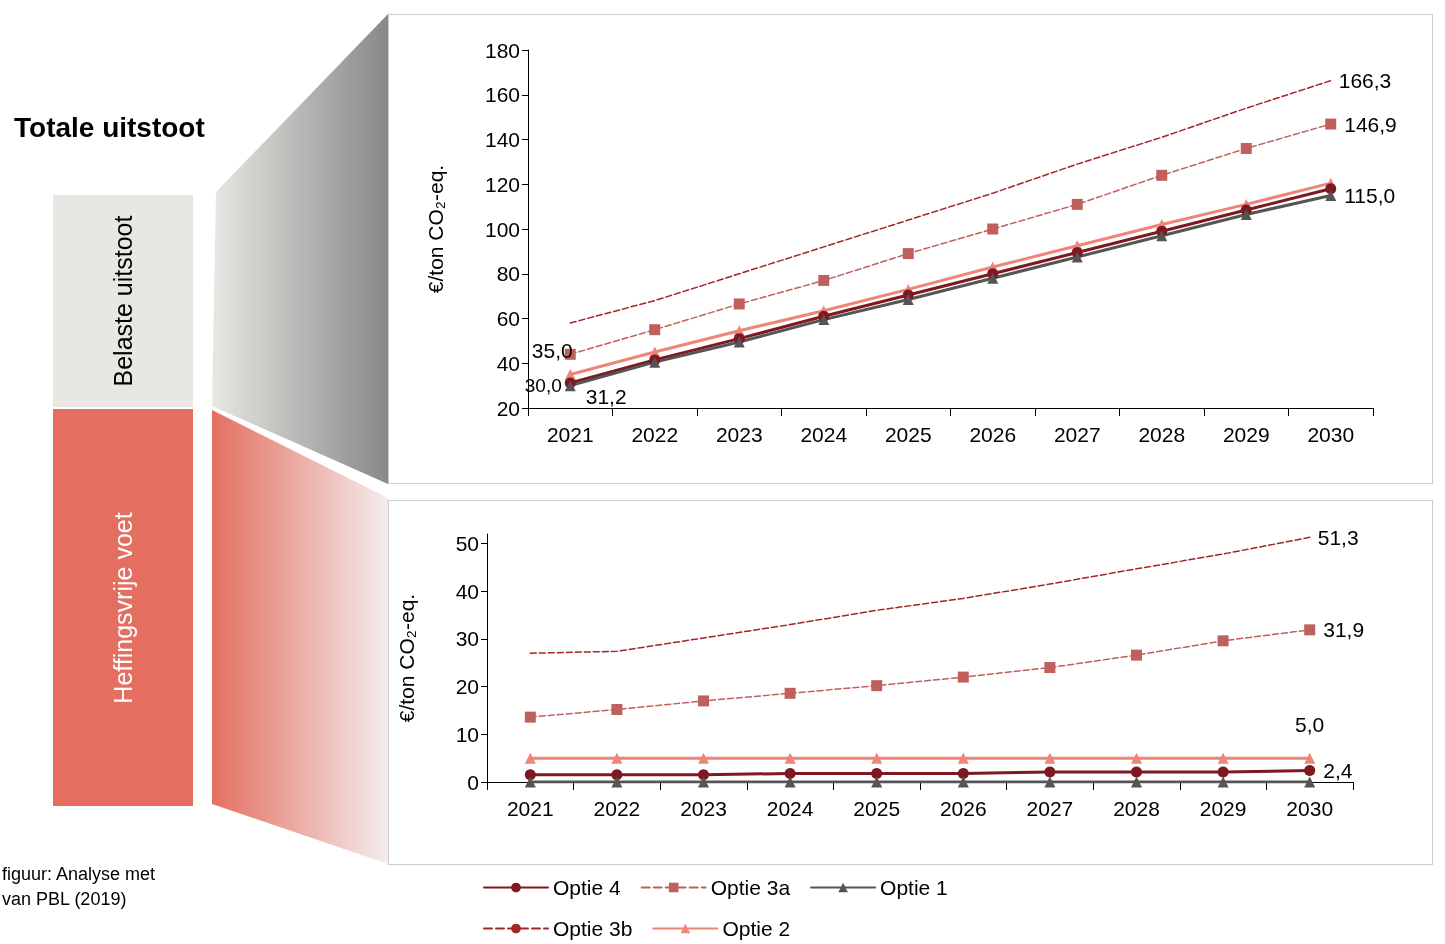 This screenshot has width=1445, height=944. I want to click on legend-label: Optie 3a, so click(750, 887).